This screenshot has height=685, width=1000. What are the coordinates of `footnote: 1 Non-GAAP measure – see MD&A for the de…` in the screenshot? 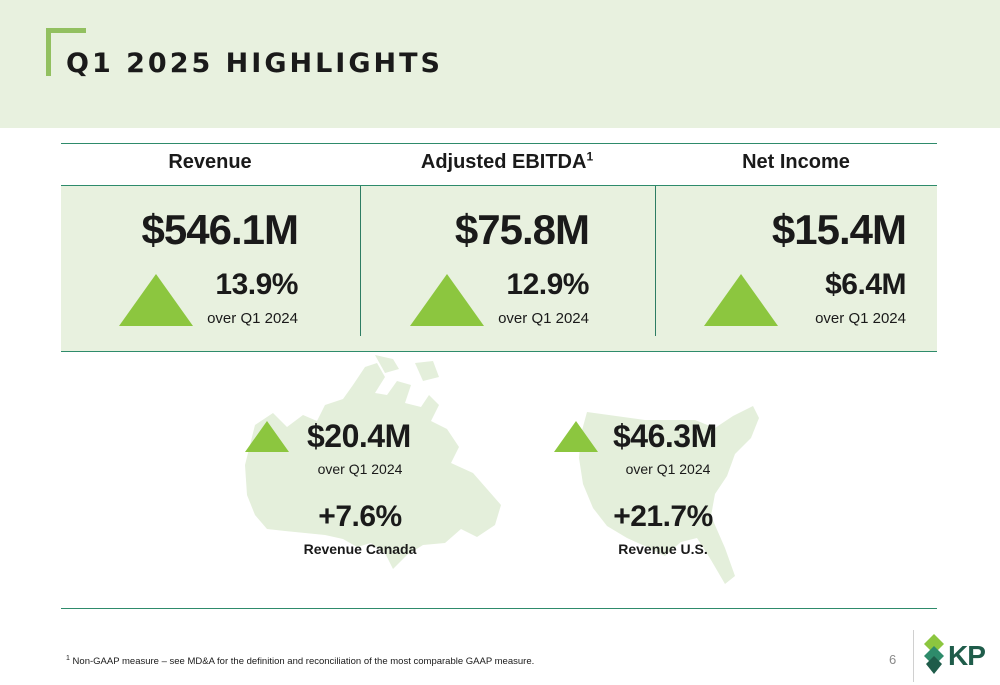 It's located at (300, 661).